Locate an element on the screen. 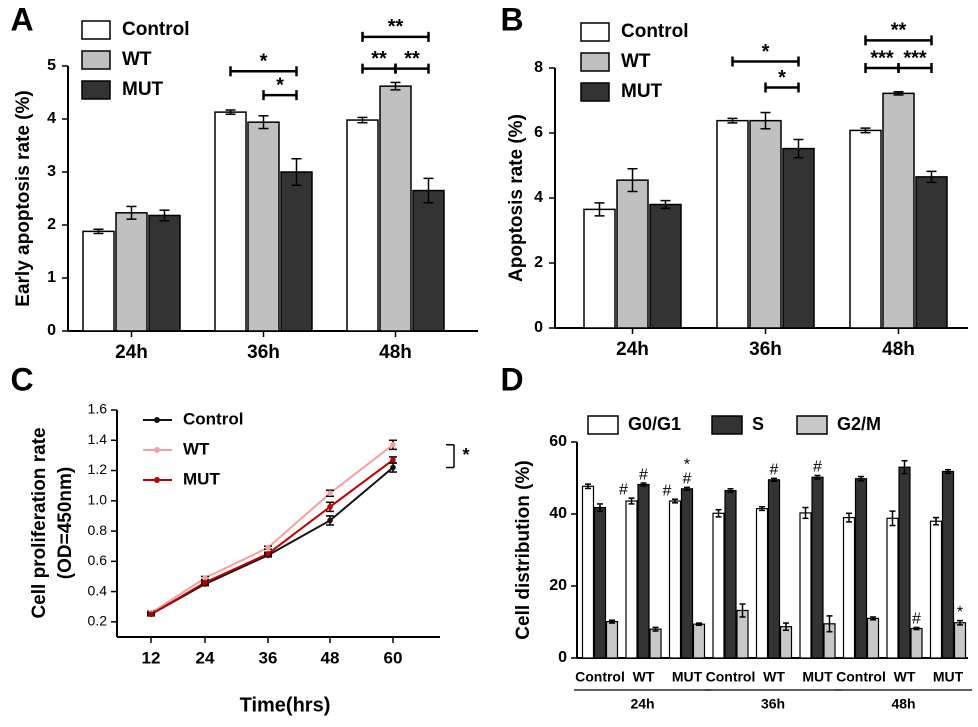  panel-a-legend-label-wt: WT is located at coordinates (137, 59).